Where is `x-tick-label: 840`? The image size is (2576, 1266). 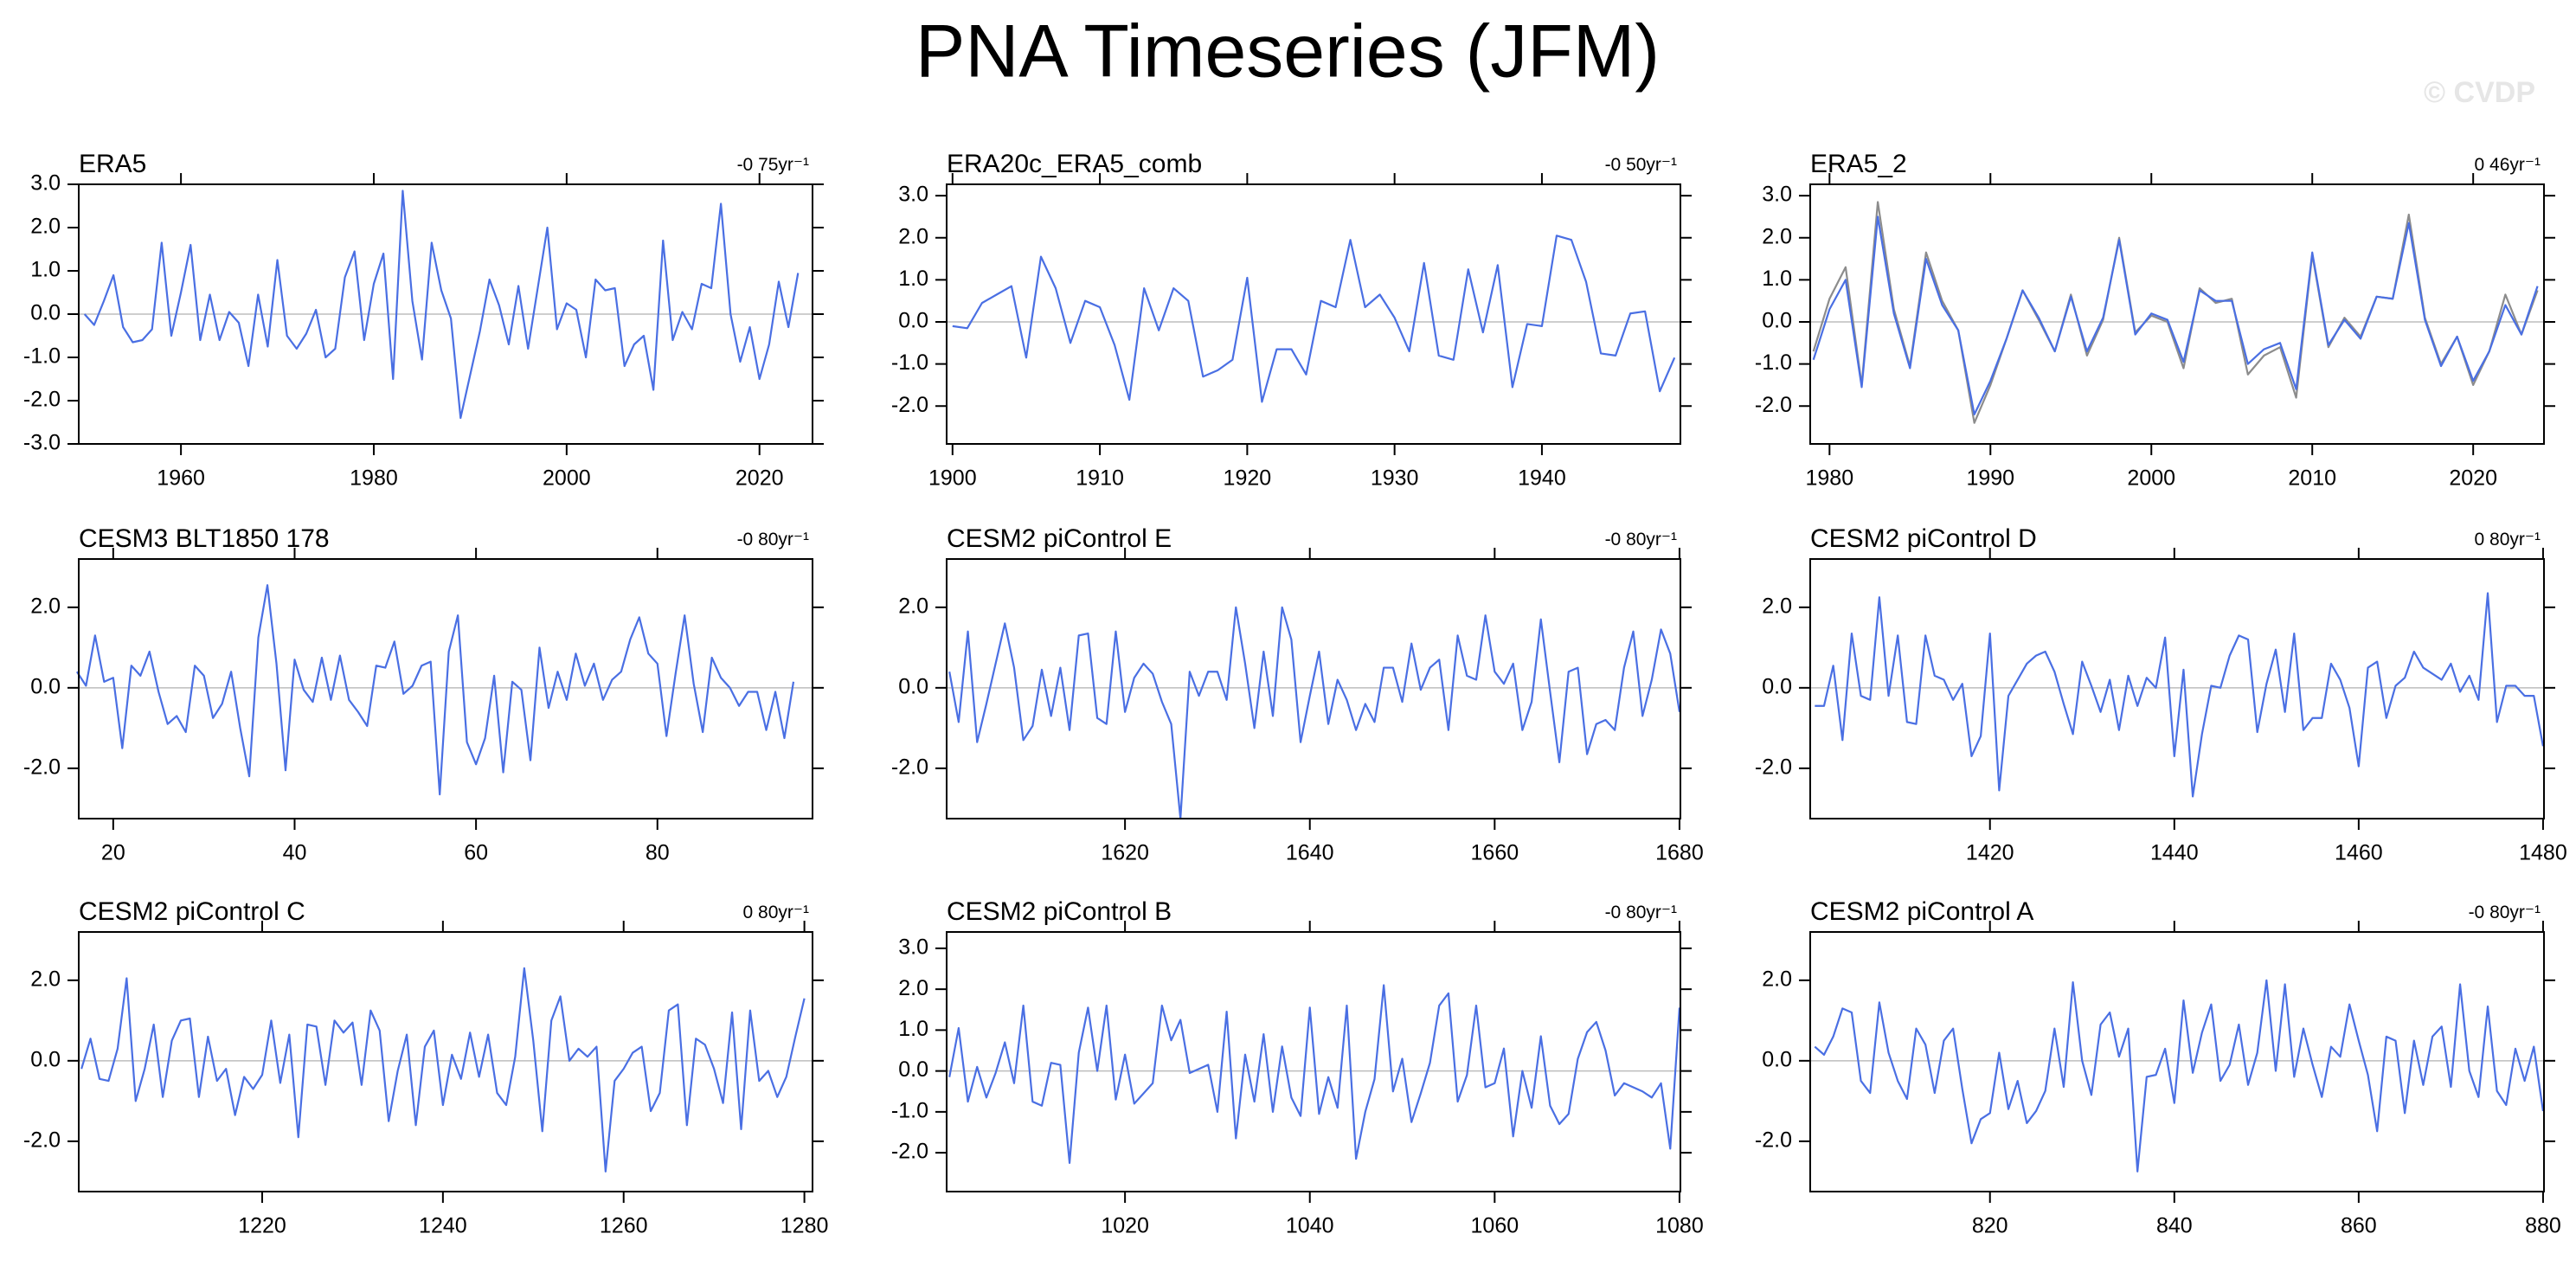 x-tick-label: 840 is located at coordinates (2174, 1226).